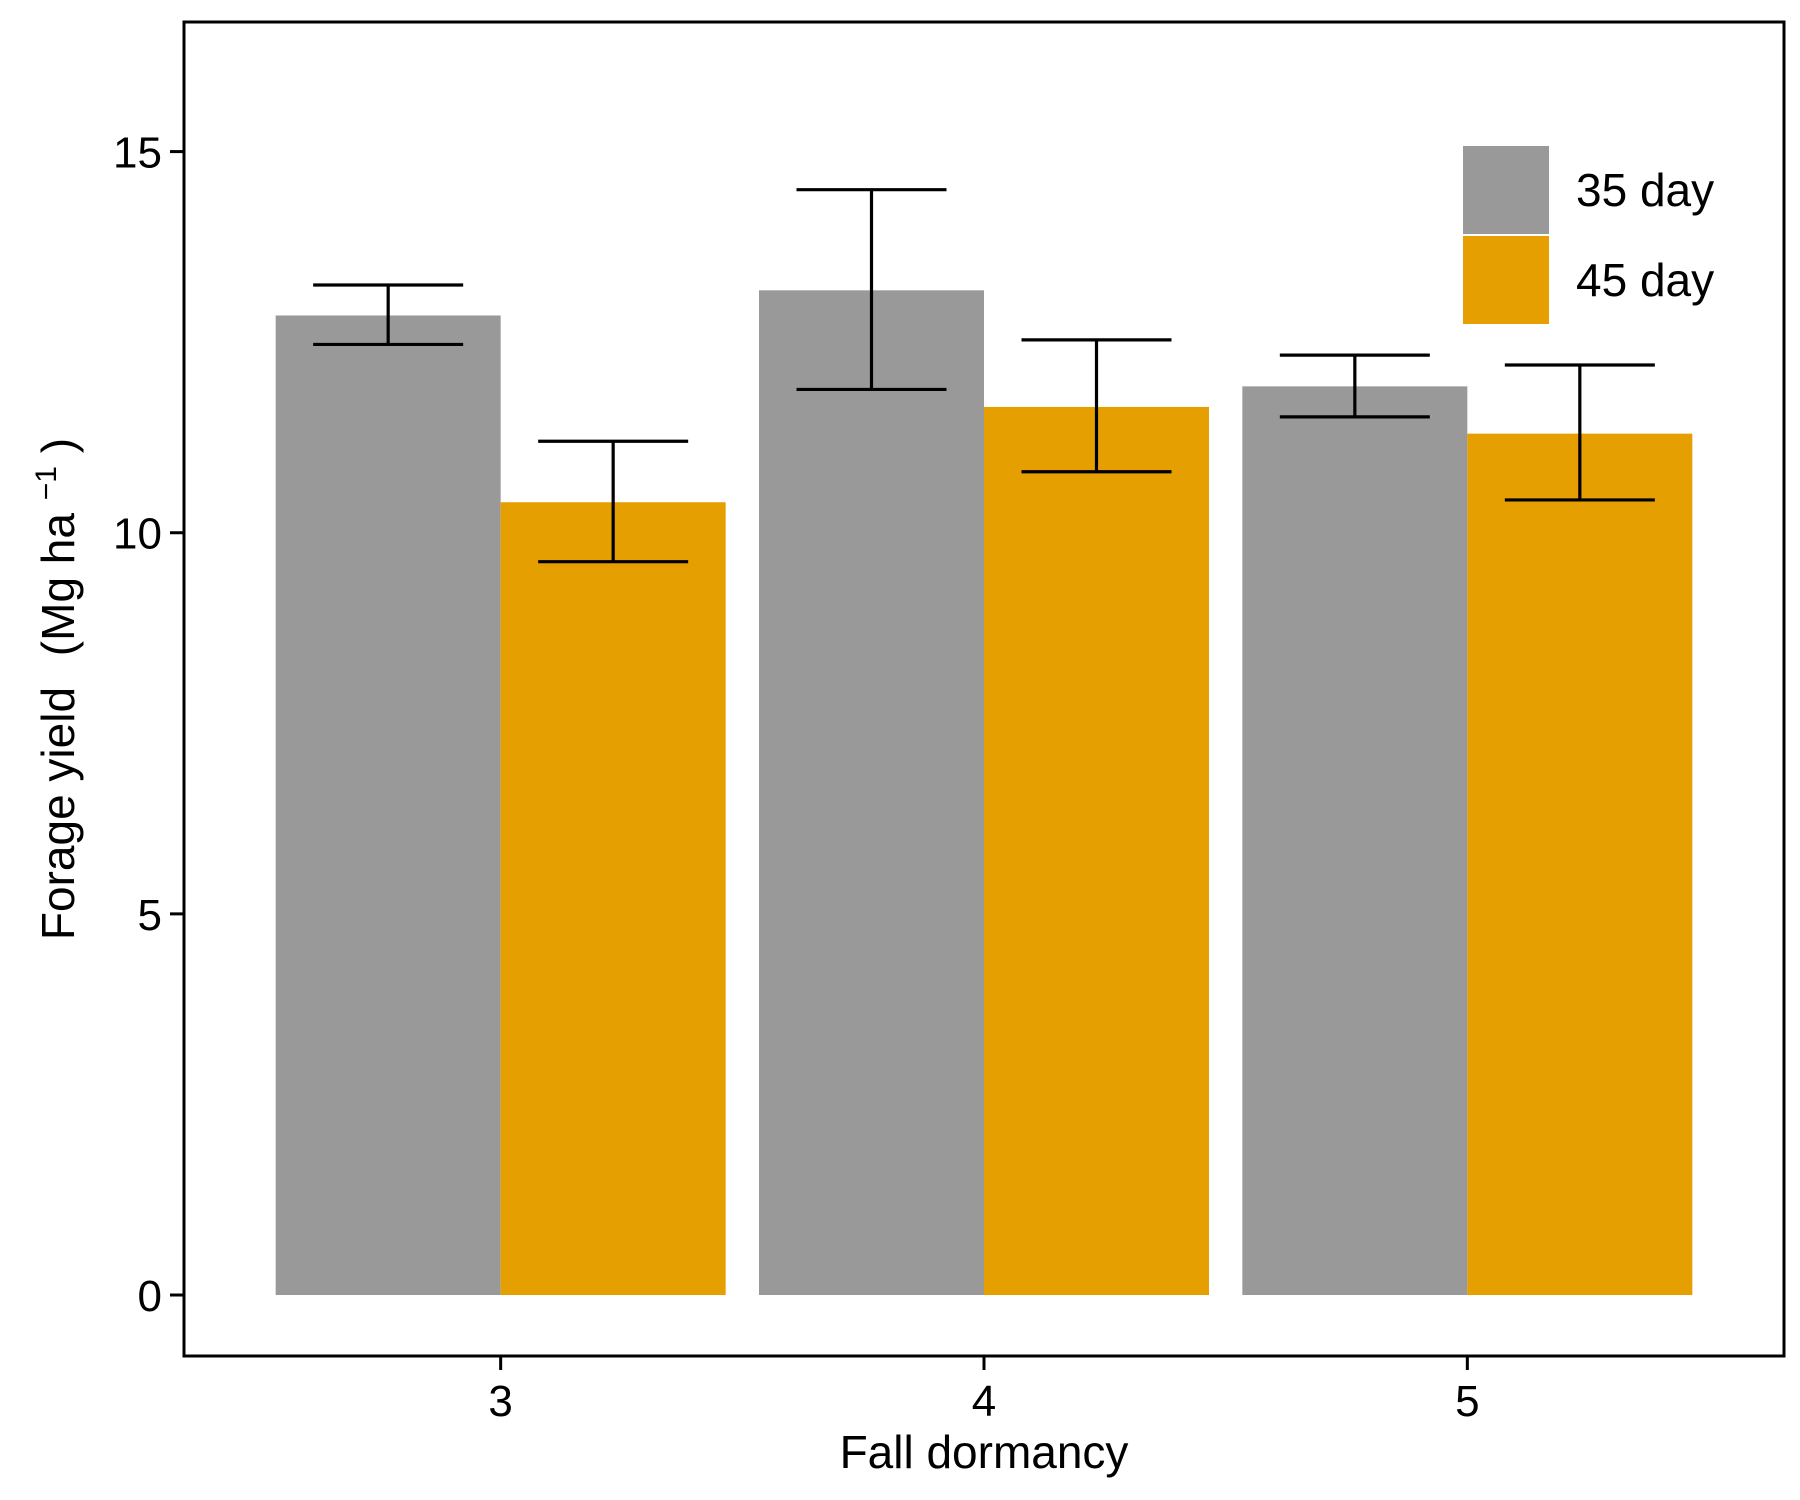 Image resolution: width=1800 pixels, height=1500 pixels. Describe the element at coordinates (137, 534) in the screenshot. I see `y-tick-label: 10` at that location.